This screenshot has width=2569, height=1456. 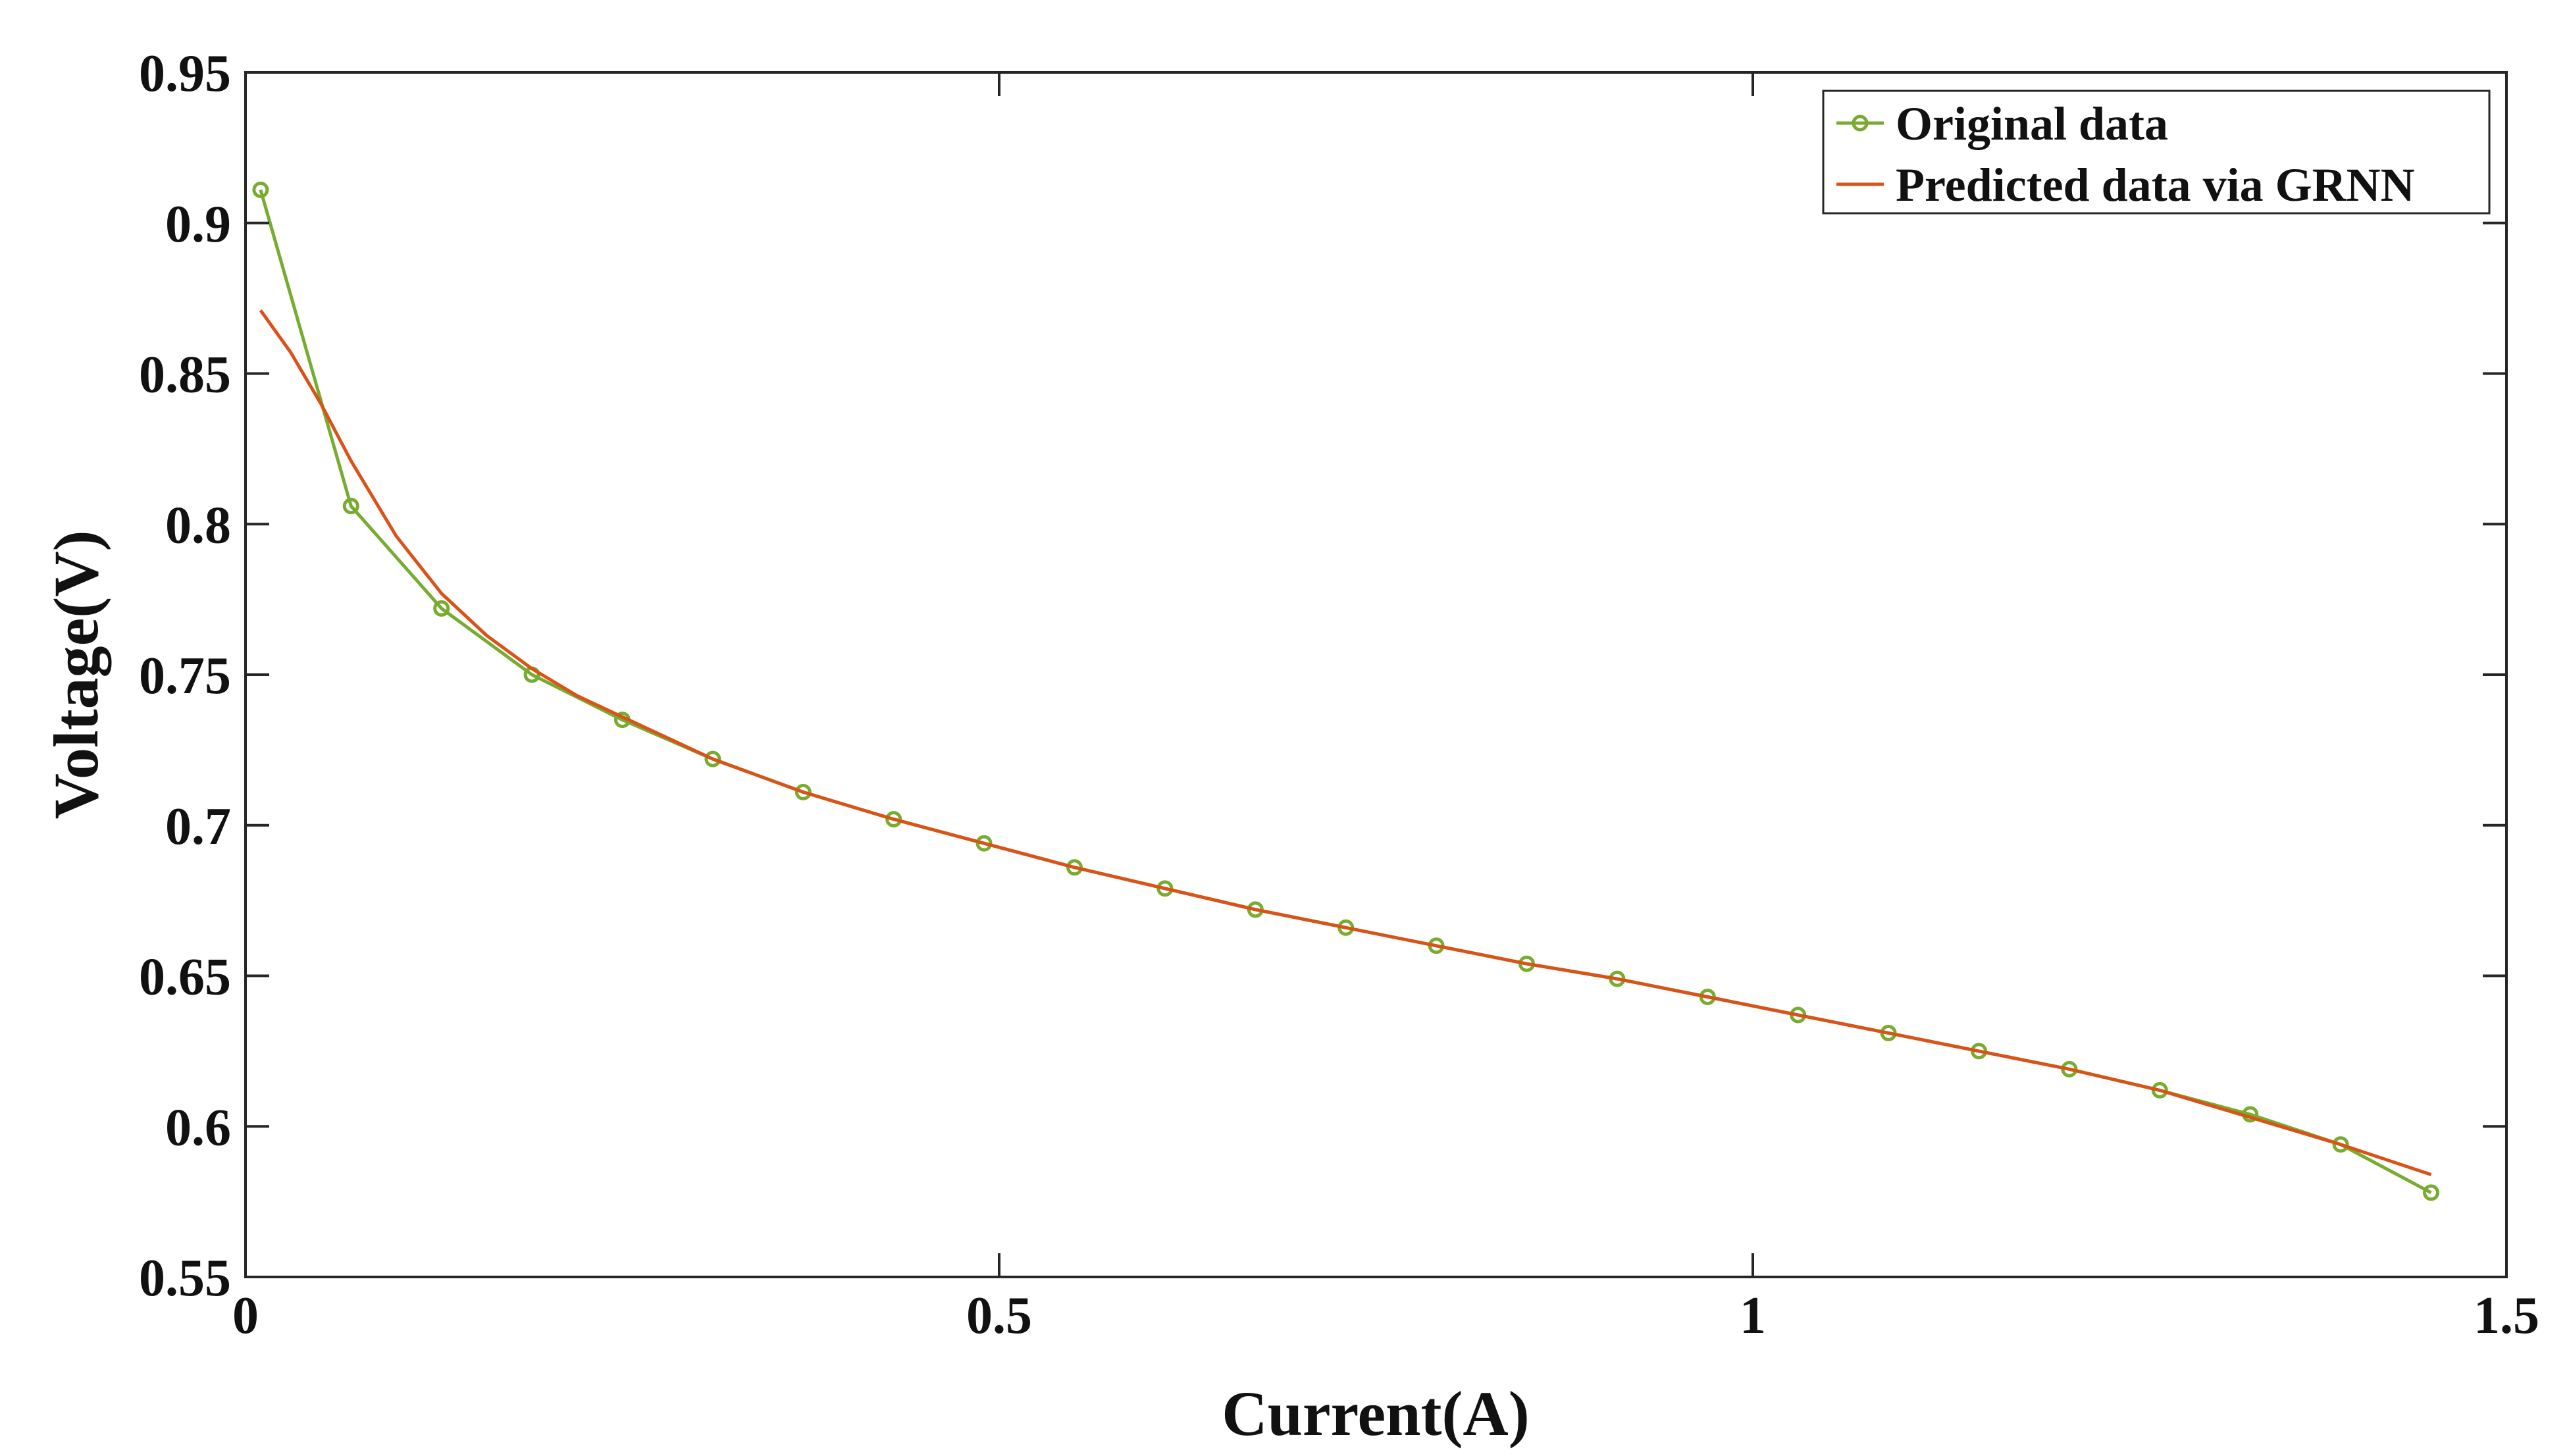 What do you see at coordinates (2032, 123) in the screenshot?
I see `legend-label-original: Original data` at bounding box center [2032, 123].